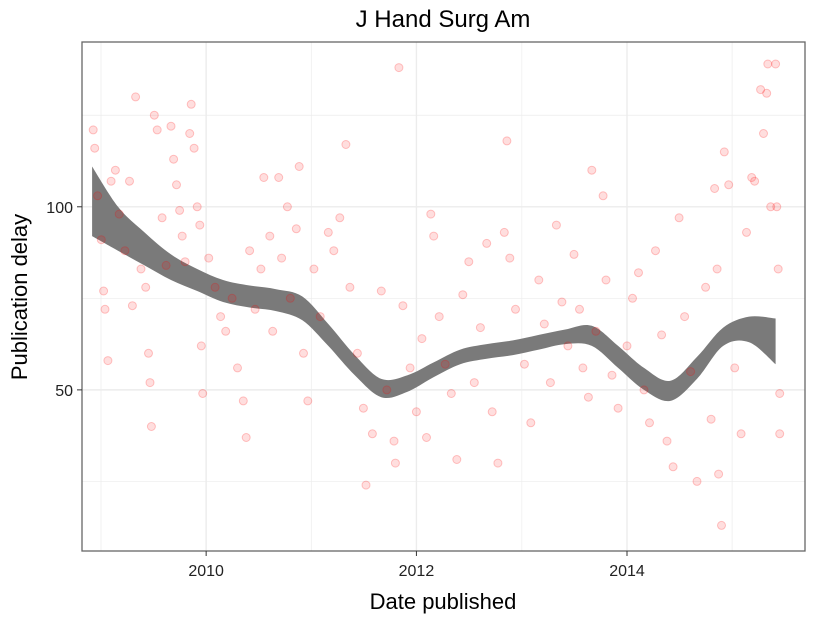 The image size is (825, 618). What do you see at coordinates (416, 565) in the screenshot?
I see `x-axis: 2010 2012 2014` at bounding box center [416, 565].